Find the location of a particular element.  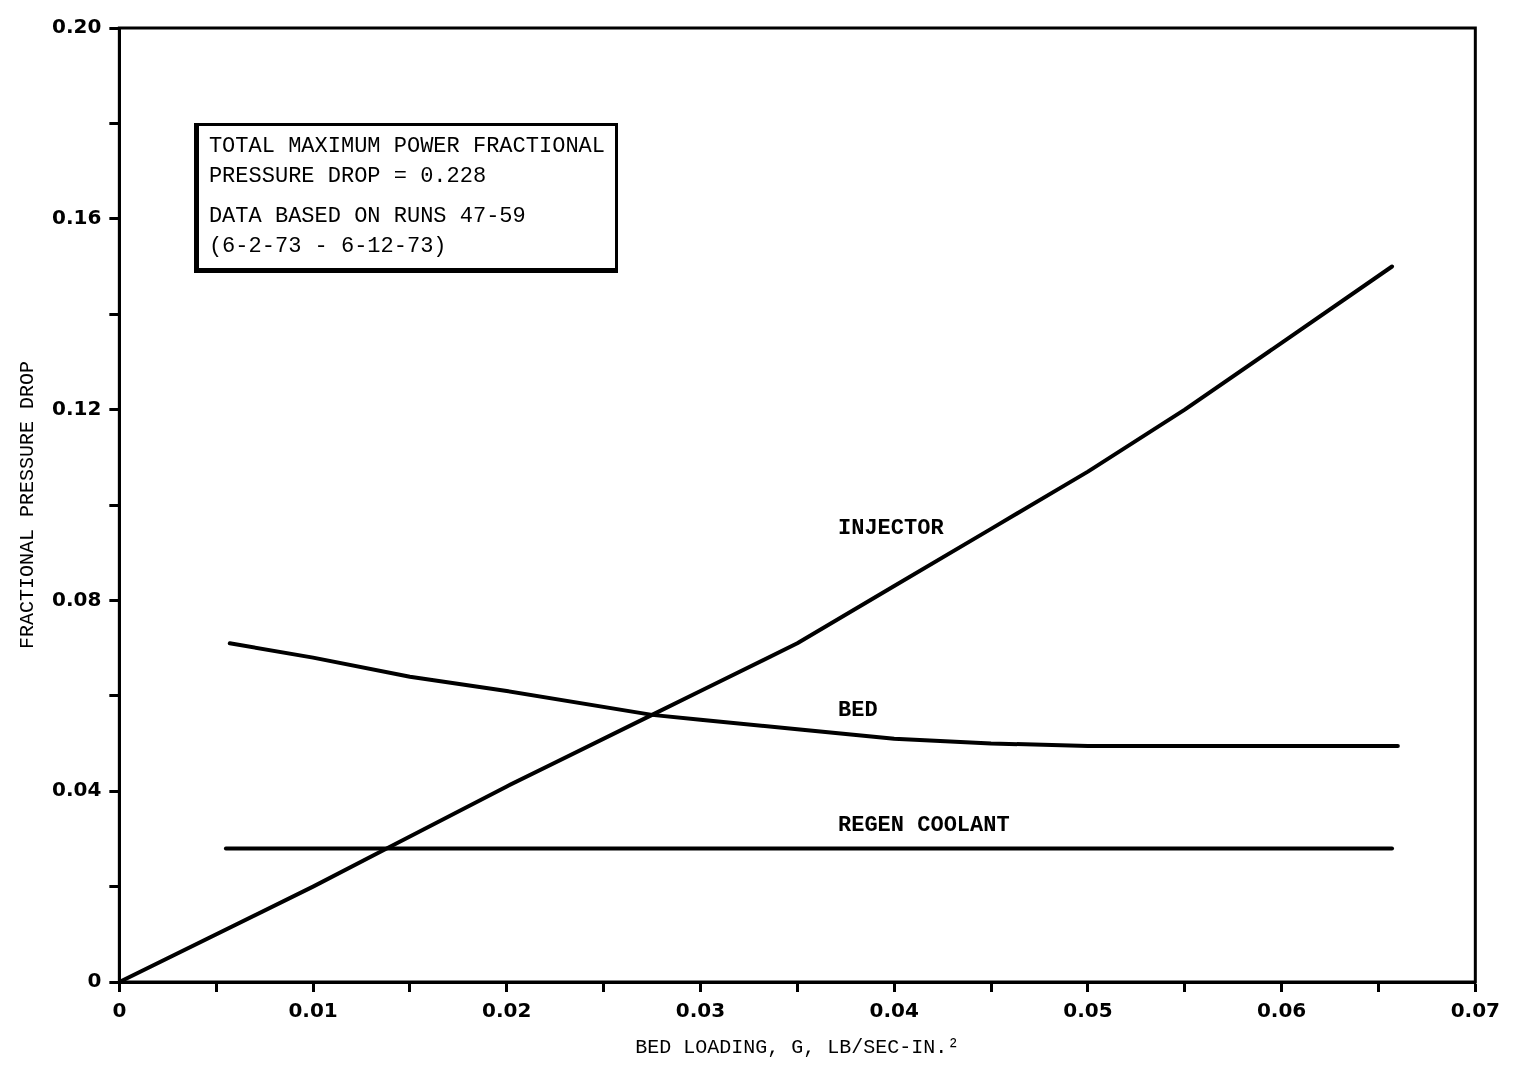

x-tick-label: 0.02 is located at coordinates (507, 1010).